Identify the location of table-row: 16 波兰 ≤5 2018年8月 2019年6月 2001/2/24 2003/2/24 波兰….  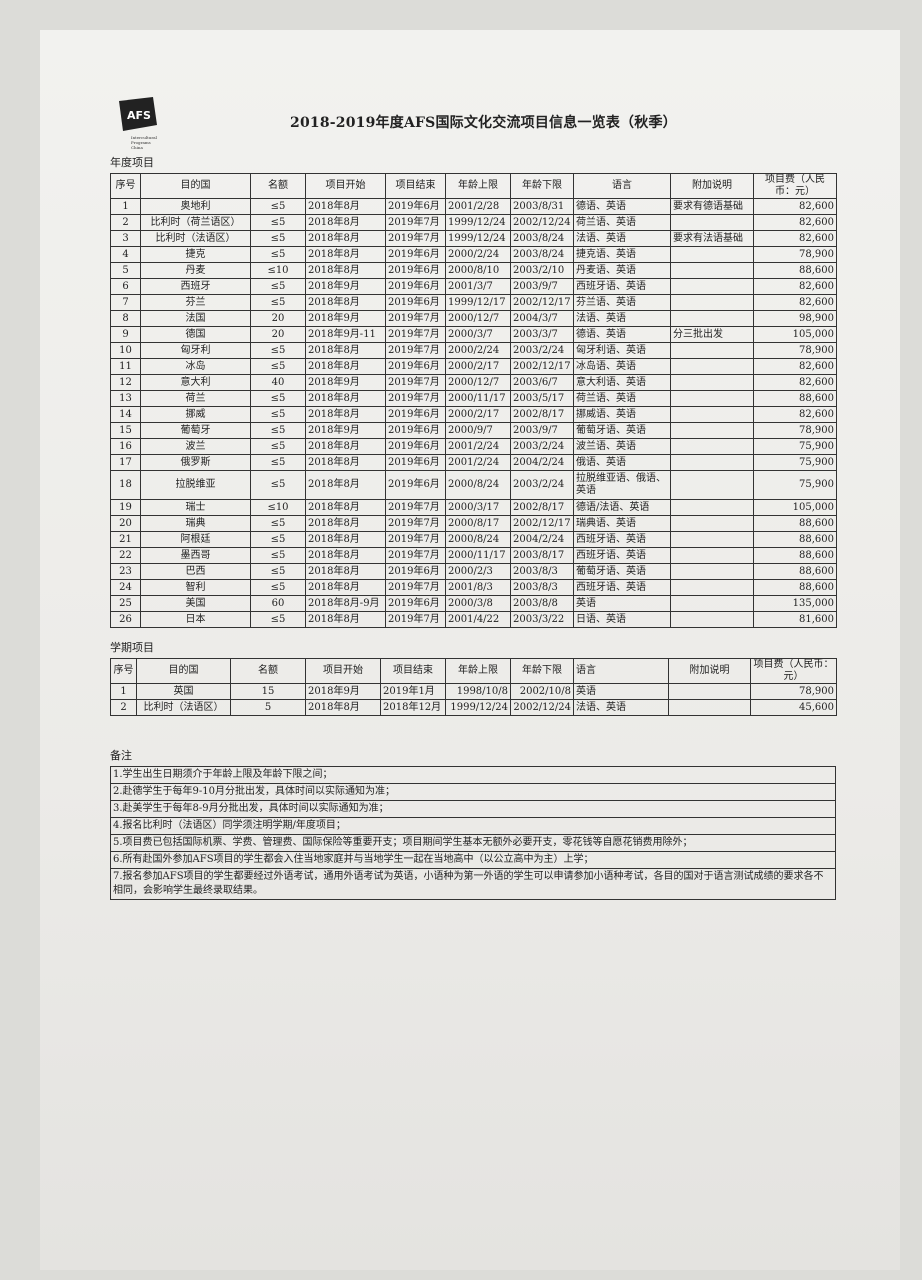
(473, 446).